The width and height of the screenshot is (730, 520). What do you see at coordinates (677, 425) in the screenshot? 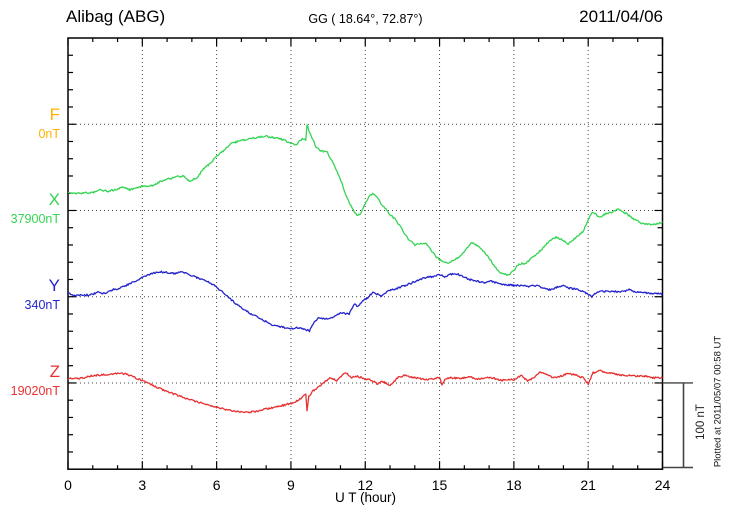
I see `scale-bar` at bounding box center [677, 425].